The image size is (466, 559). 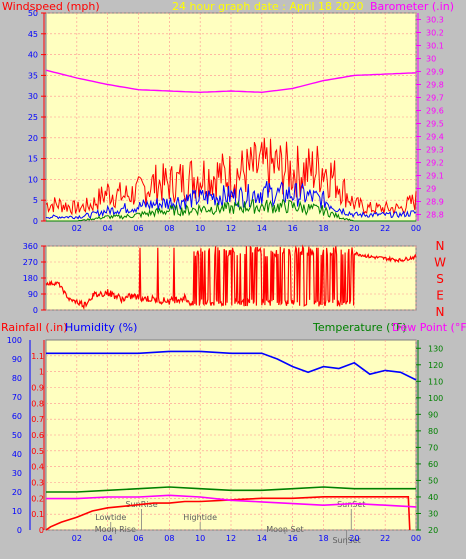 I want to click on windspeed-tick-label: 50, so click(x=33, y=13).